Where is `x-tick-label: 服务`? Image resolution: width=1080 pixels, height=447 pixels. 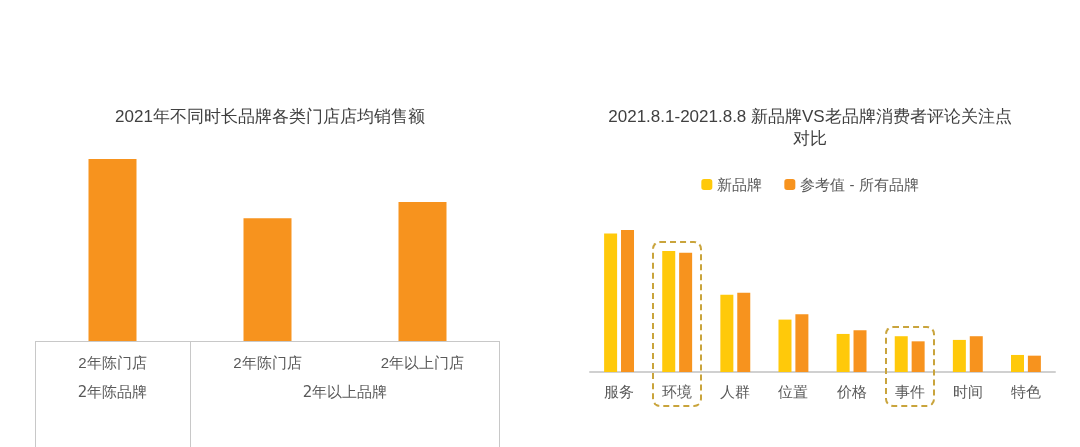 x-tick-label: 服务 is located at coordinates (619, 391).